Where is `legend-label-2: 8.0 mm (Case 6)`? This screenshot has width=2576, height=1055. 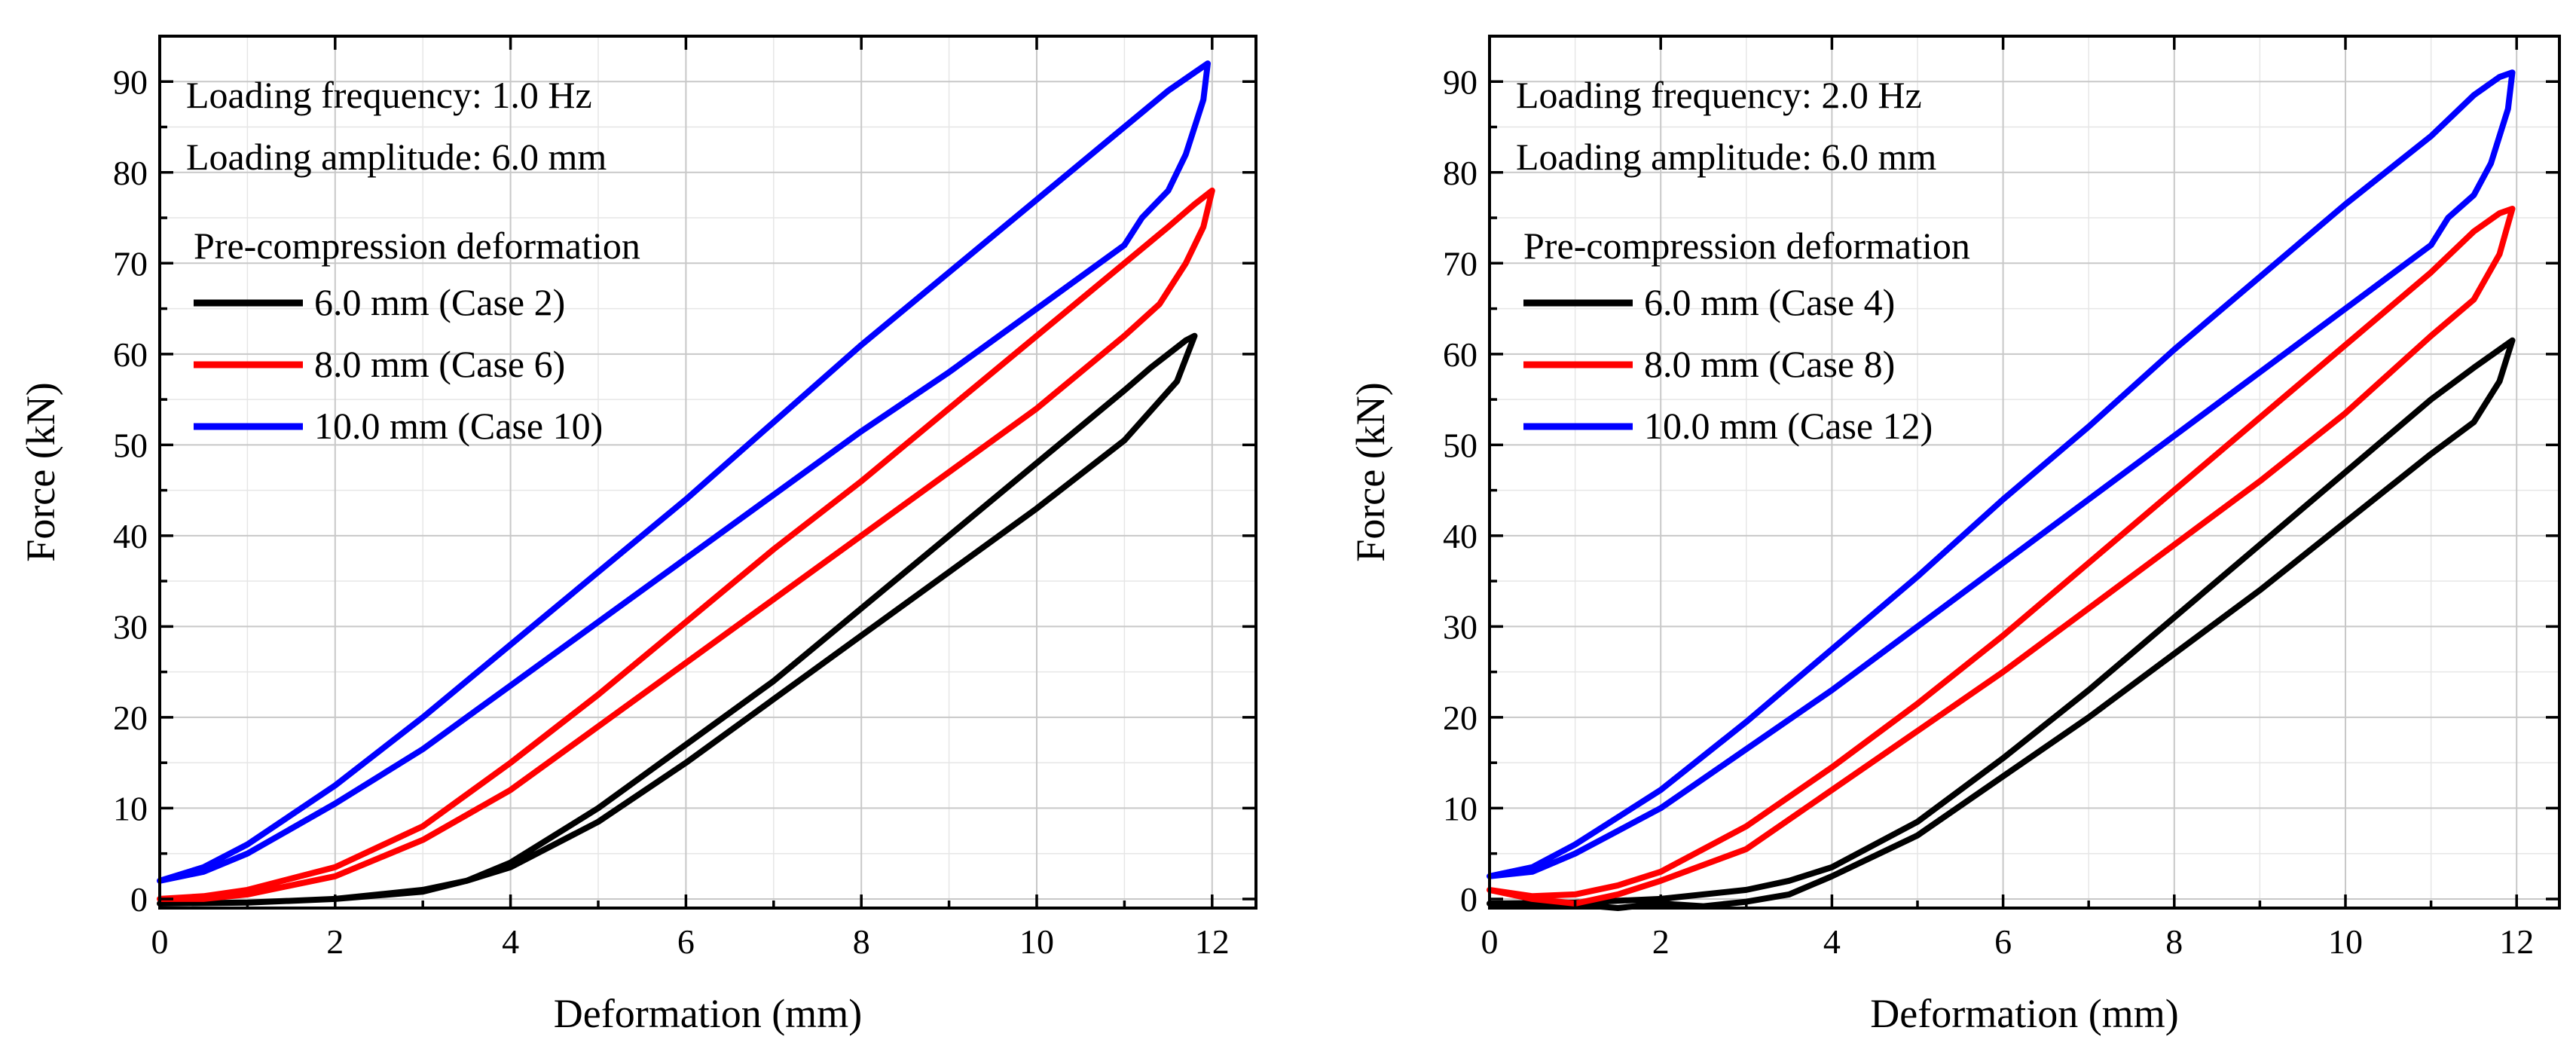 legend-label-2: 8.0 mm (Case 6) is located at coordinates (439, 364).